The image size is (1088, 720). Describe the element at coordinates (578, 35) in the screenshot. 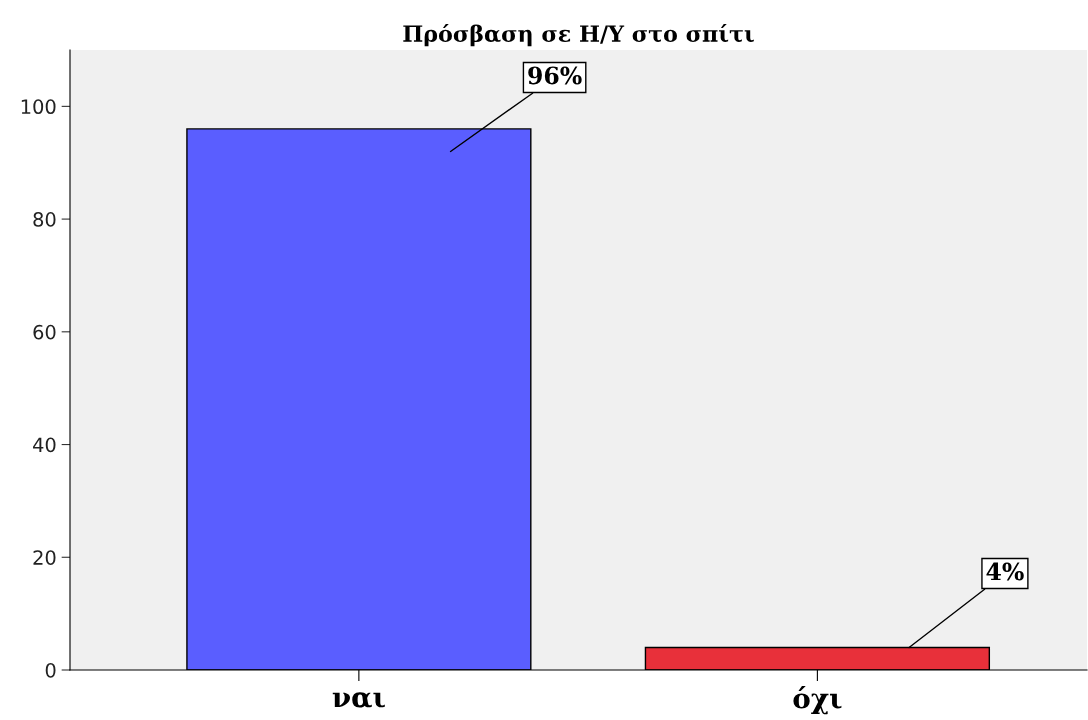

I see `chart-title: Πρόσβαση σε Η/Υ στο σπίτι` at that location.